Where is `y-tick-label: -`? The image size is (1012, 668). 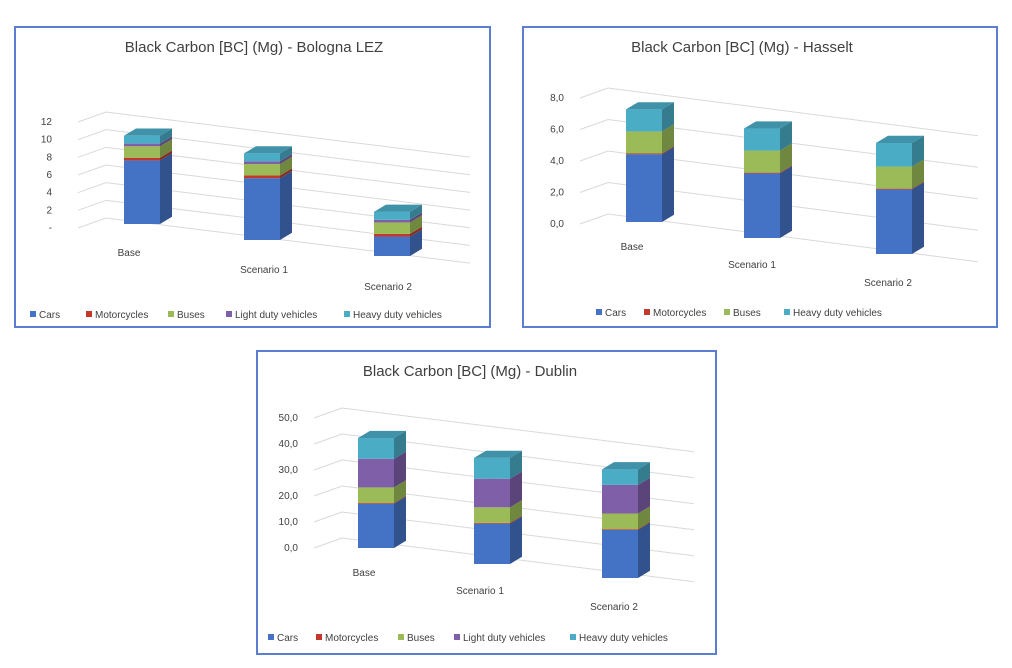
y-tick-label: - is located at coordinates (50, 228).